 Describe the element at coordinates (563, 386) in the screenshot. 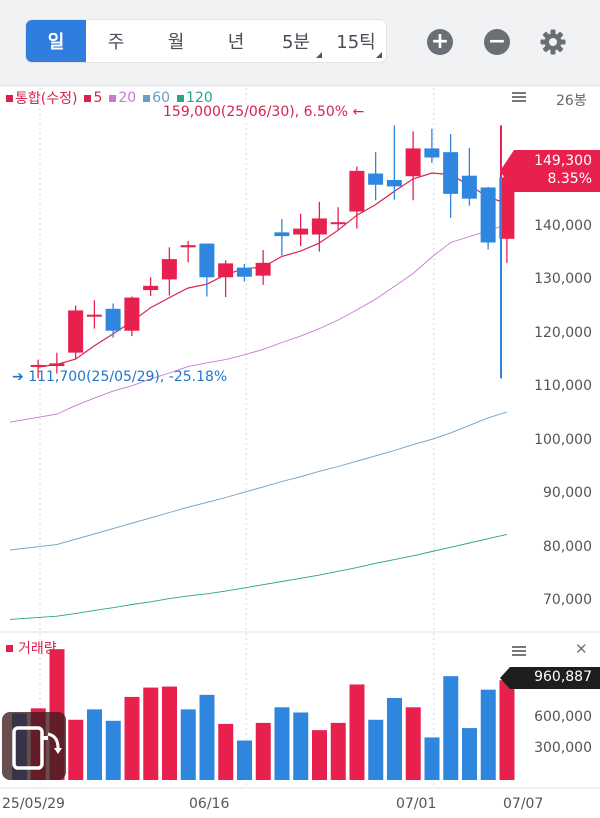

I see `price-axis-tick: 110,000` at that location.